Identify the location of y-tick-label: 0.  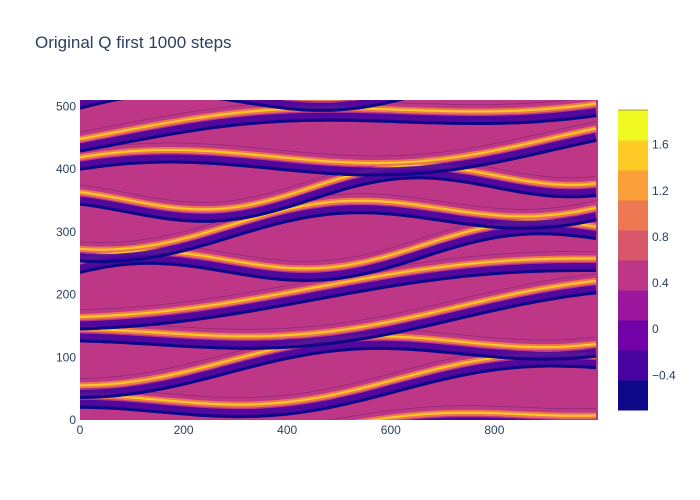
(72, 420).